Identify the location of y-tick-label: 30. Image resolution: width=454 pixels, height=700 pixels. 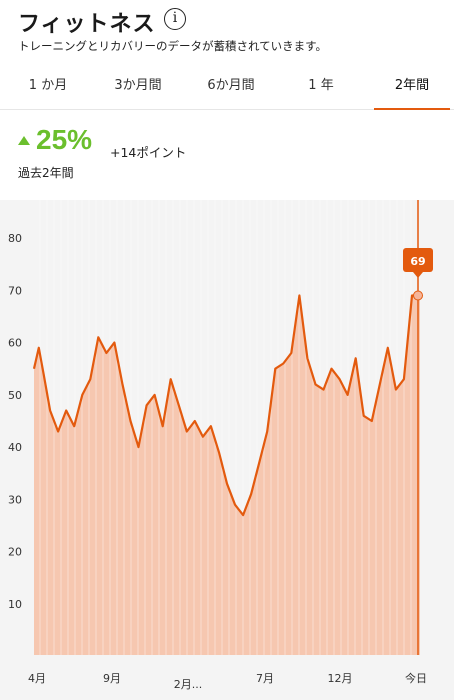
(15, 499).